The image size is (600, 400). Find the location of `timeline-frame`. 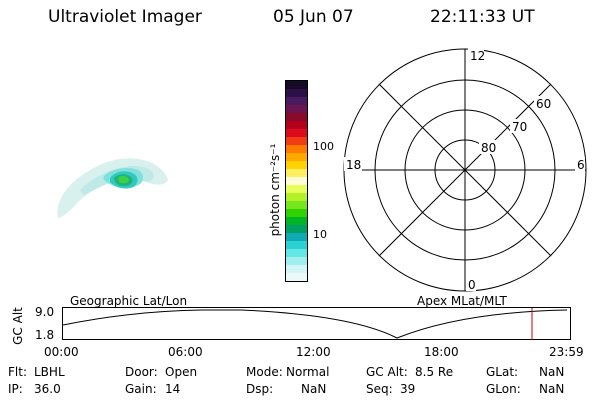

timeline-frame is located at coordinates (316, 323).